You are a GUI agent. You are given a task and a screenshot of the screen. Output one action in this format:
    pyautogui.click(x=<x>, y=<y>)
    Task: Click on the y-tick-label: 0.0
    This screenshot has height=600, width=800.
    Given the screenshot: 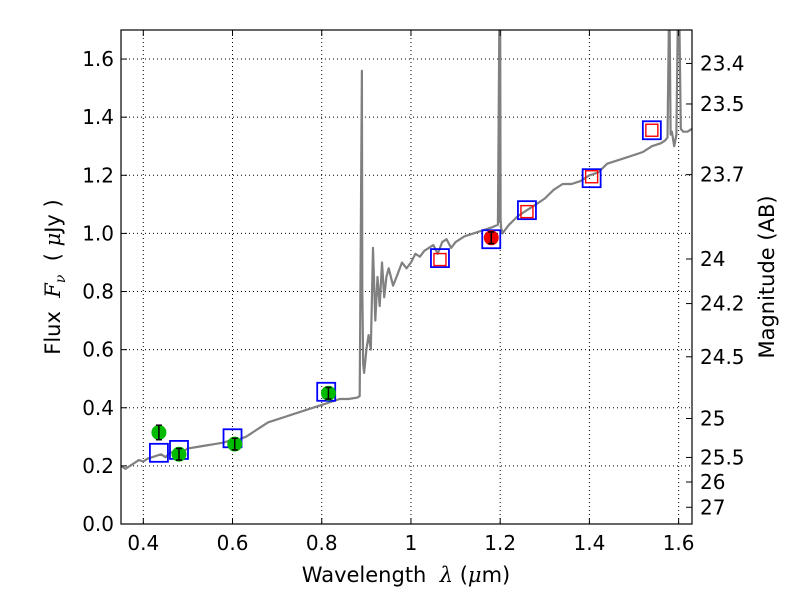 What is the action you would take?
    pyautogui.click(x=98, y=524)
    